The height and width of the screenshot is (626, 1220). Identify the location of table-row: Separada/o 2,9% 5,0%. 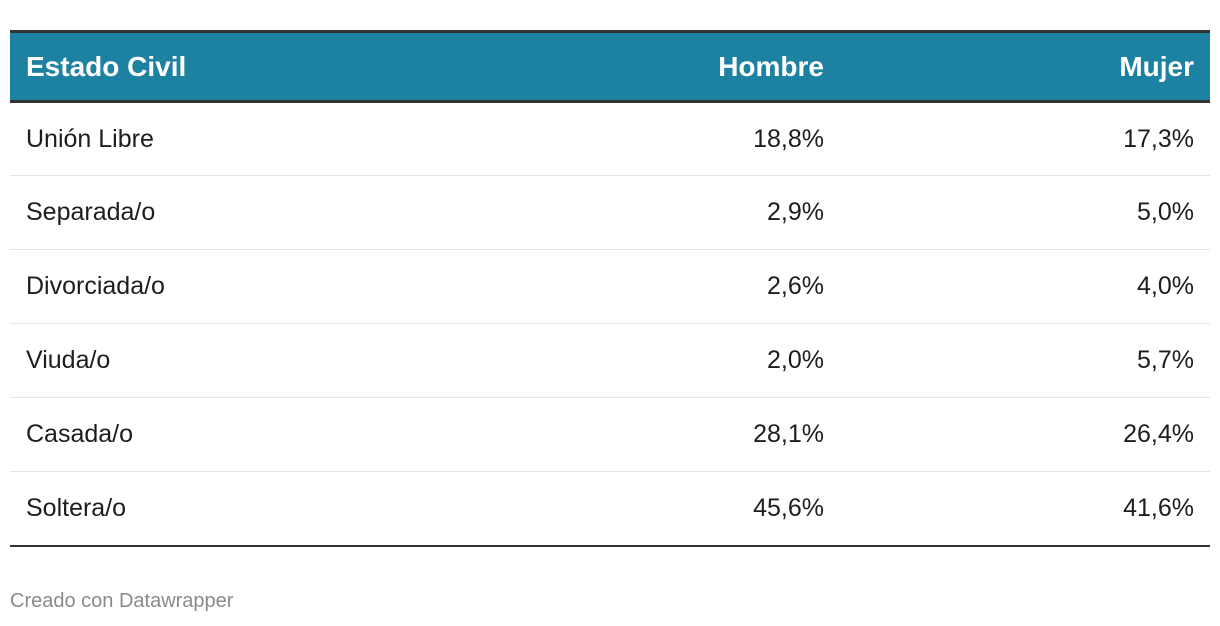
(610, 212).